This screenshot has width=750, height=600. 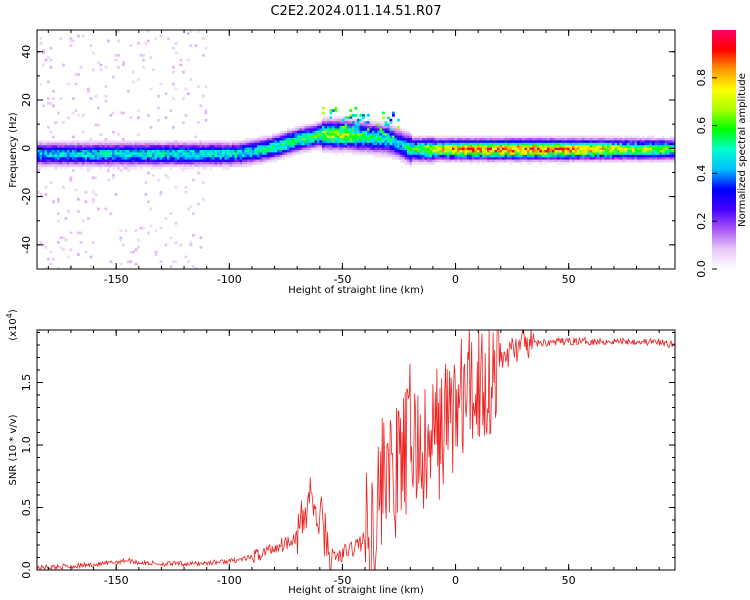 I want to click on y-tick-label: -40, so click(x=26, y=245).